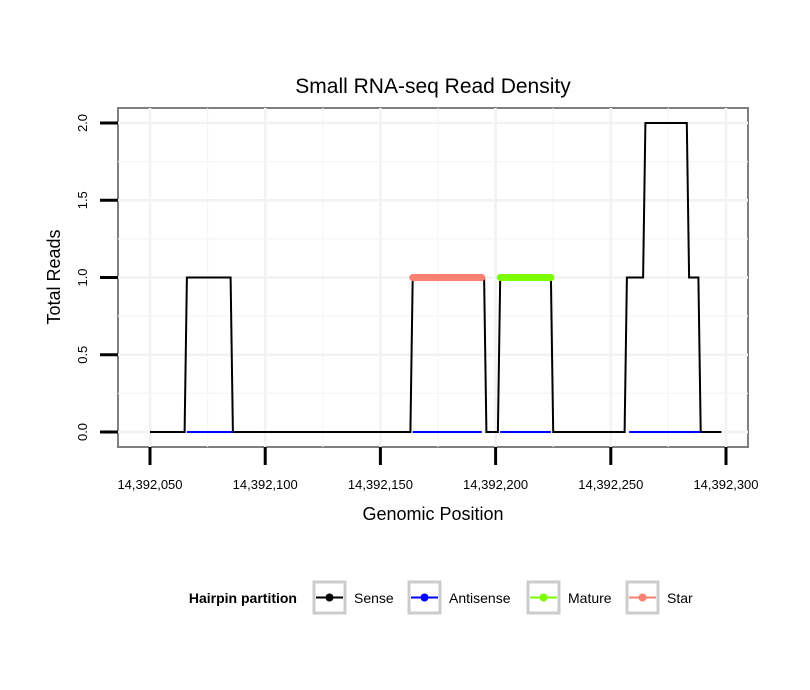 This screenshot has height=690, width=810. I want to click on x-tick-label: 14,392,100, so click(265, 484).